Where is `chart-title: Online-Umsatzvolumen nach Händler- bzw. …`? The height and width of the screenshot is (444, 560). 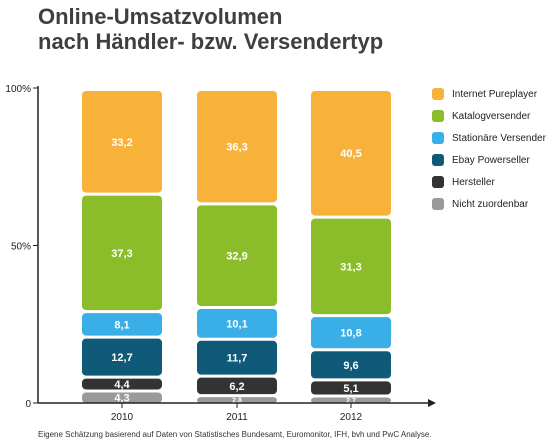 chart-title: Online-Umsatzvolumen nach Händler- bzw. … is located at coordinates (210, 29).